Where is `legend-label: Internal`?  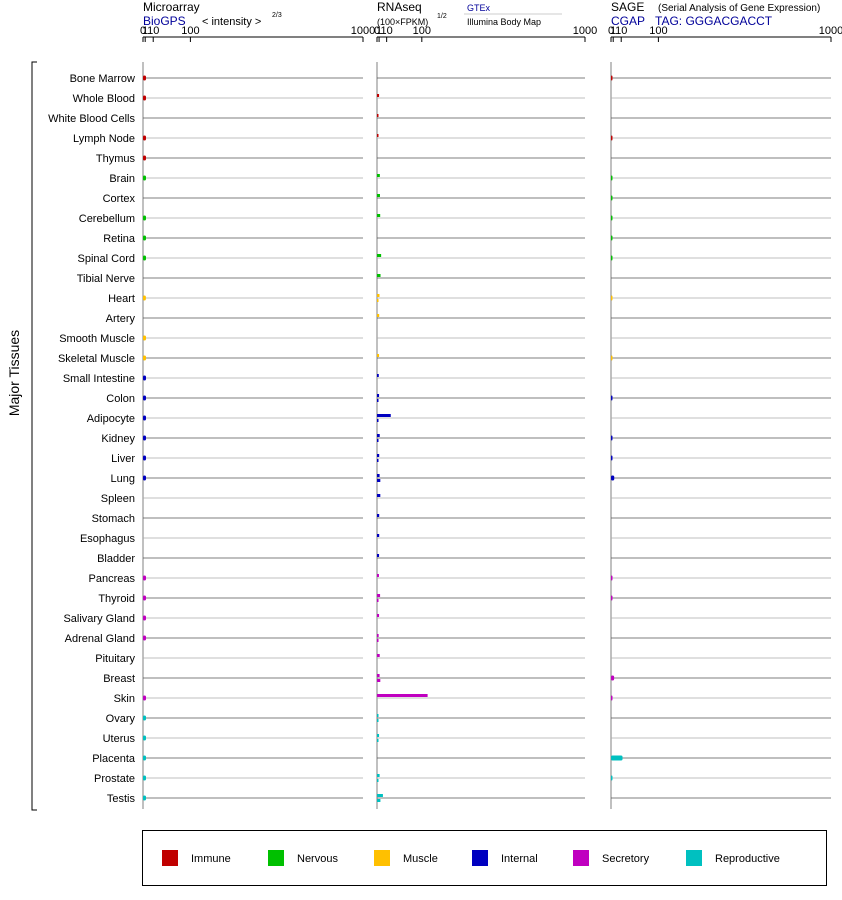 legend-label: Internal is located at coordinates (519, 859).